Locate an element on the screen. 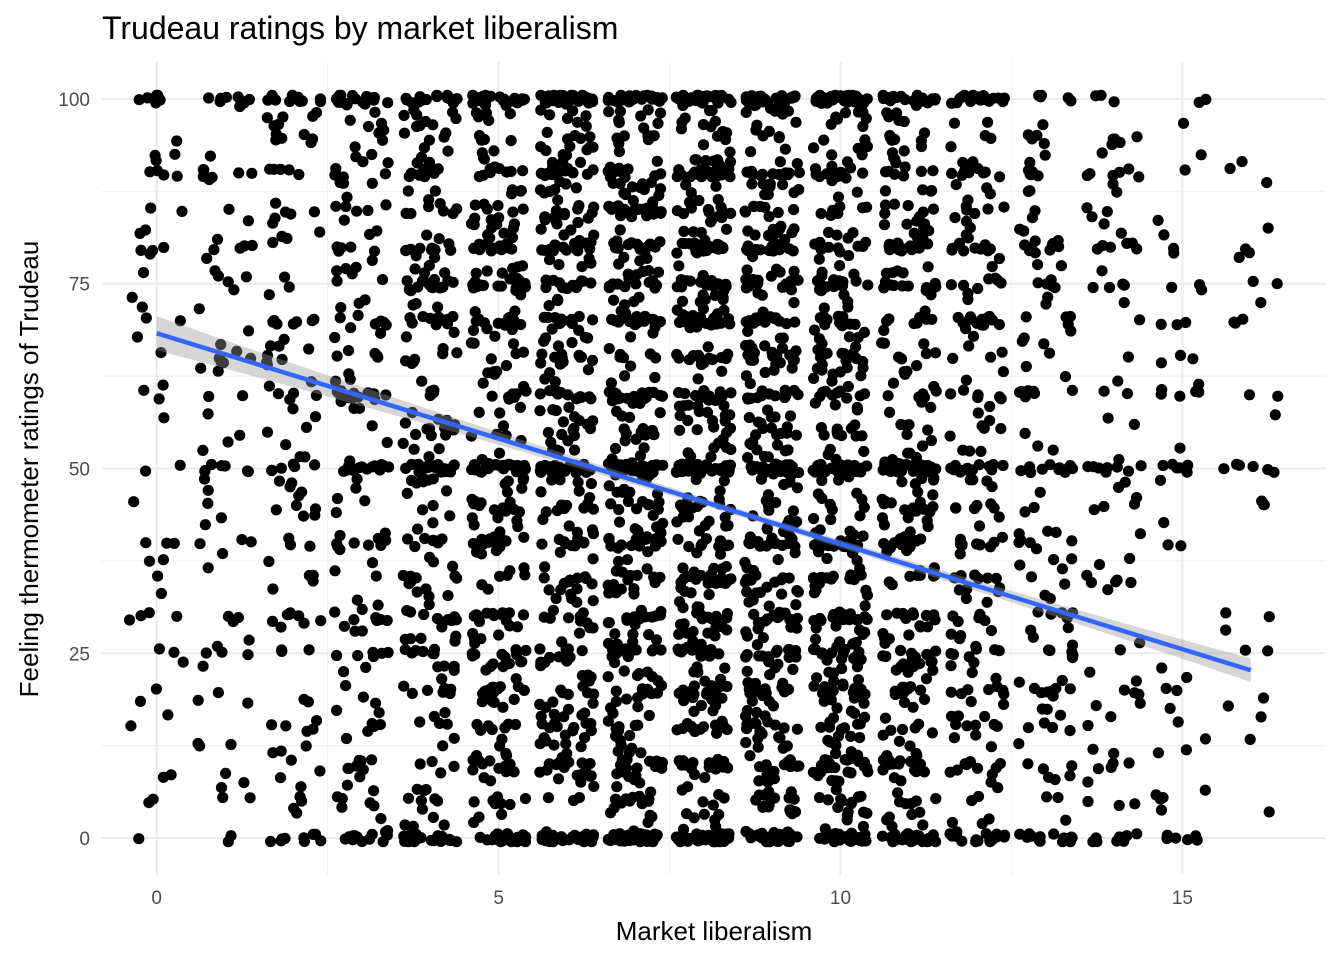 Image resolution: width=1344 pixels, height=960 pixels. y-axis-label: Feeling thermometer ratings of Trudeau is located at coordinates (29, 469).